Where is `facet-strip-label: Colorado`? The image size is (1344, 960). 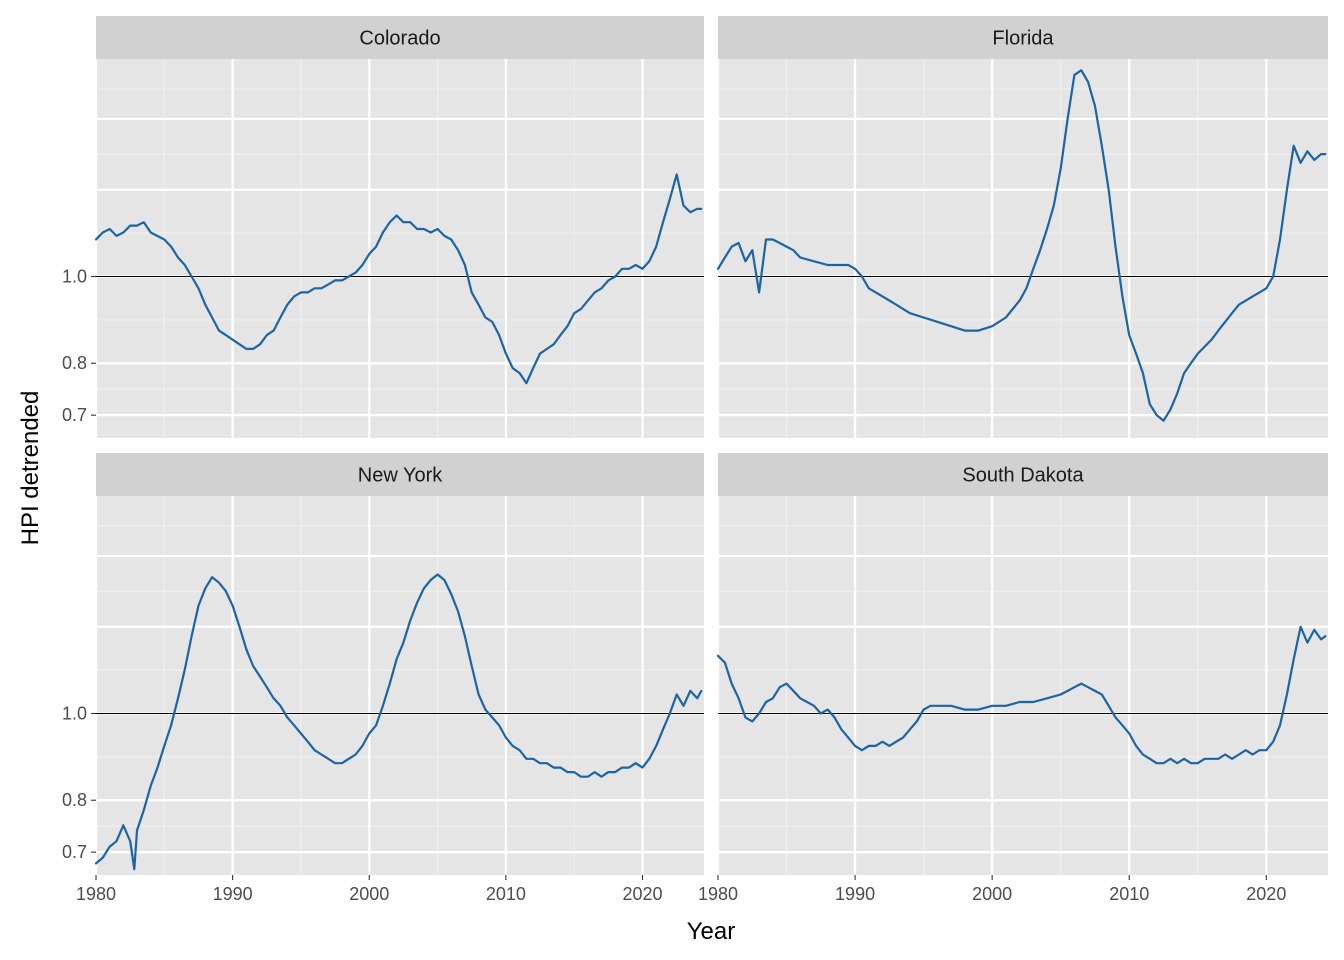
facet-strip-label: Colorado is located at coordinates (399, 39).